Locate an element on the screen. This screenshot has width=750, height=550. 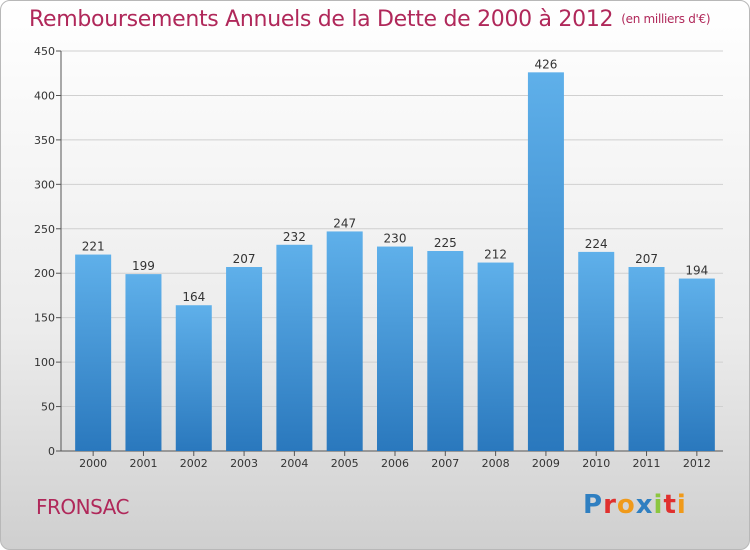
data-label: 426 is located at coordinates (545, 64).